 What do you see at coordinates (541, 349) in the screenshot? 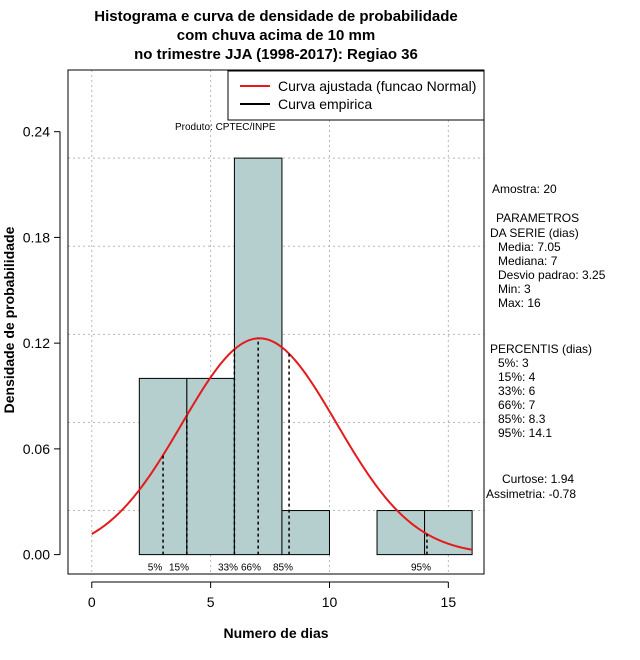
I see `percentis-title: PERCENTIS (dias)` at bounding box center [541, 349].